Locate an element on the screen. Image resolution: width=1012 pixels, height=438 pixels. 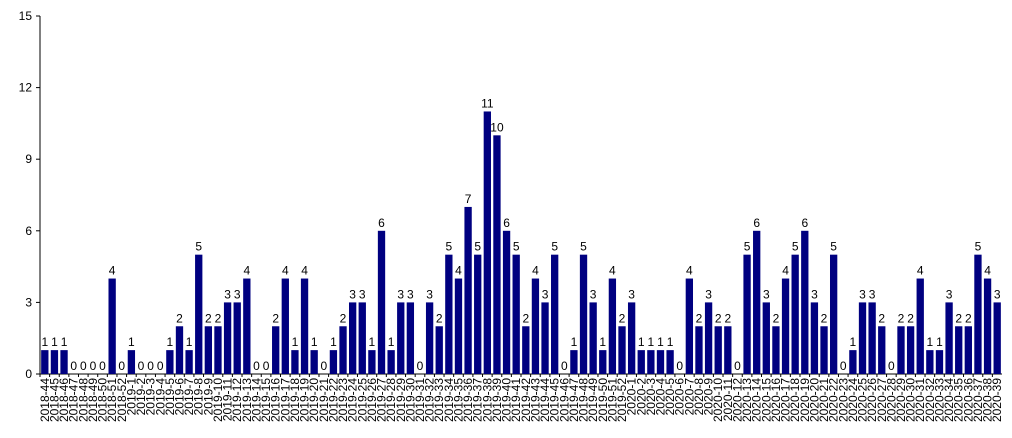
x-tick-label: 2019-43 is located at coordinates (535, 400).